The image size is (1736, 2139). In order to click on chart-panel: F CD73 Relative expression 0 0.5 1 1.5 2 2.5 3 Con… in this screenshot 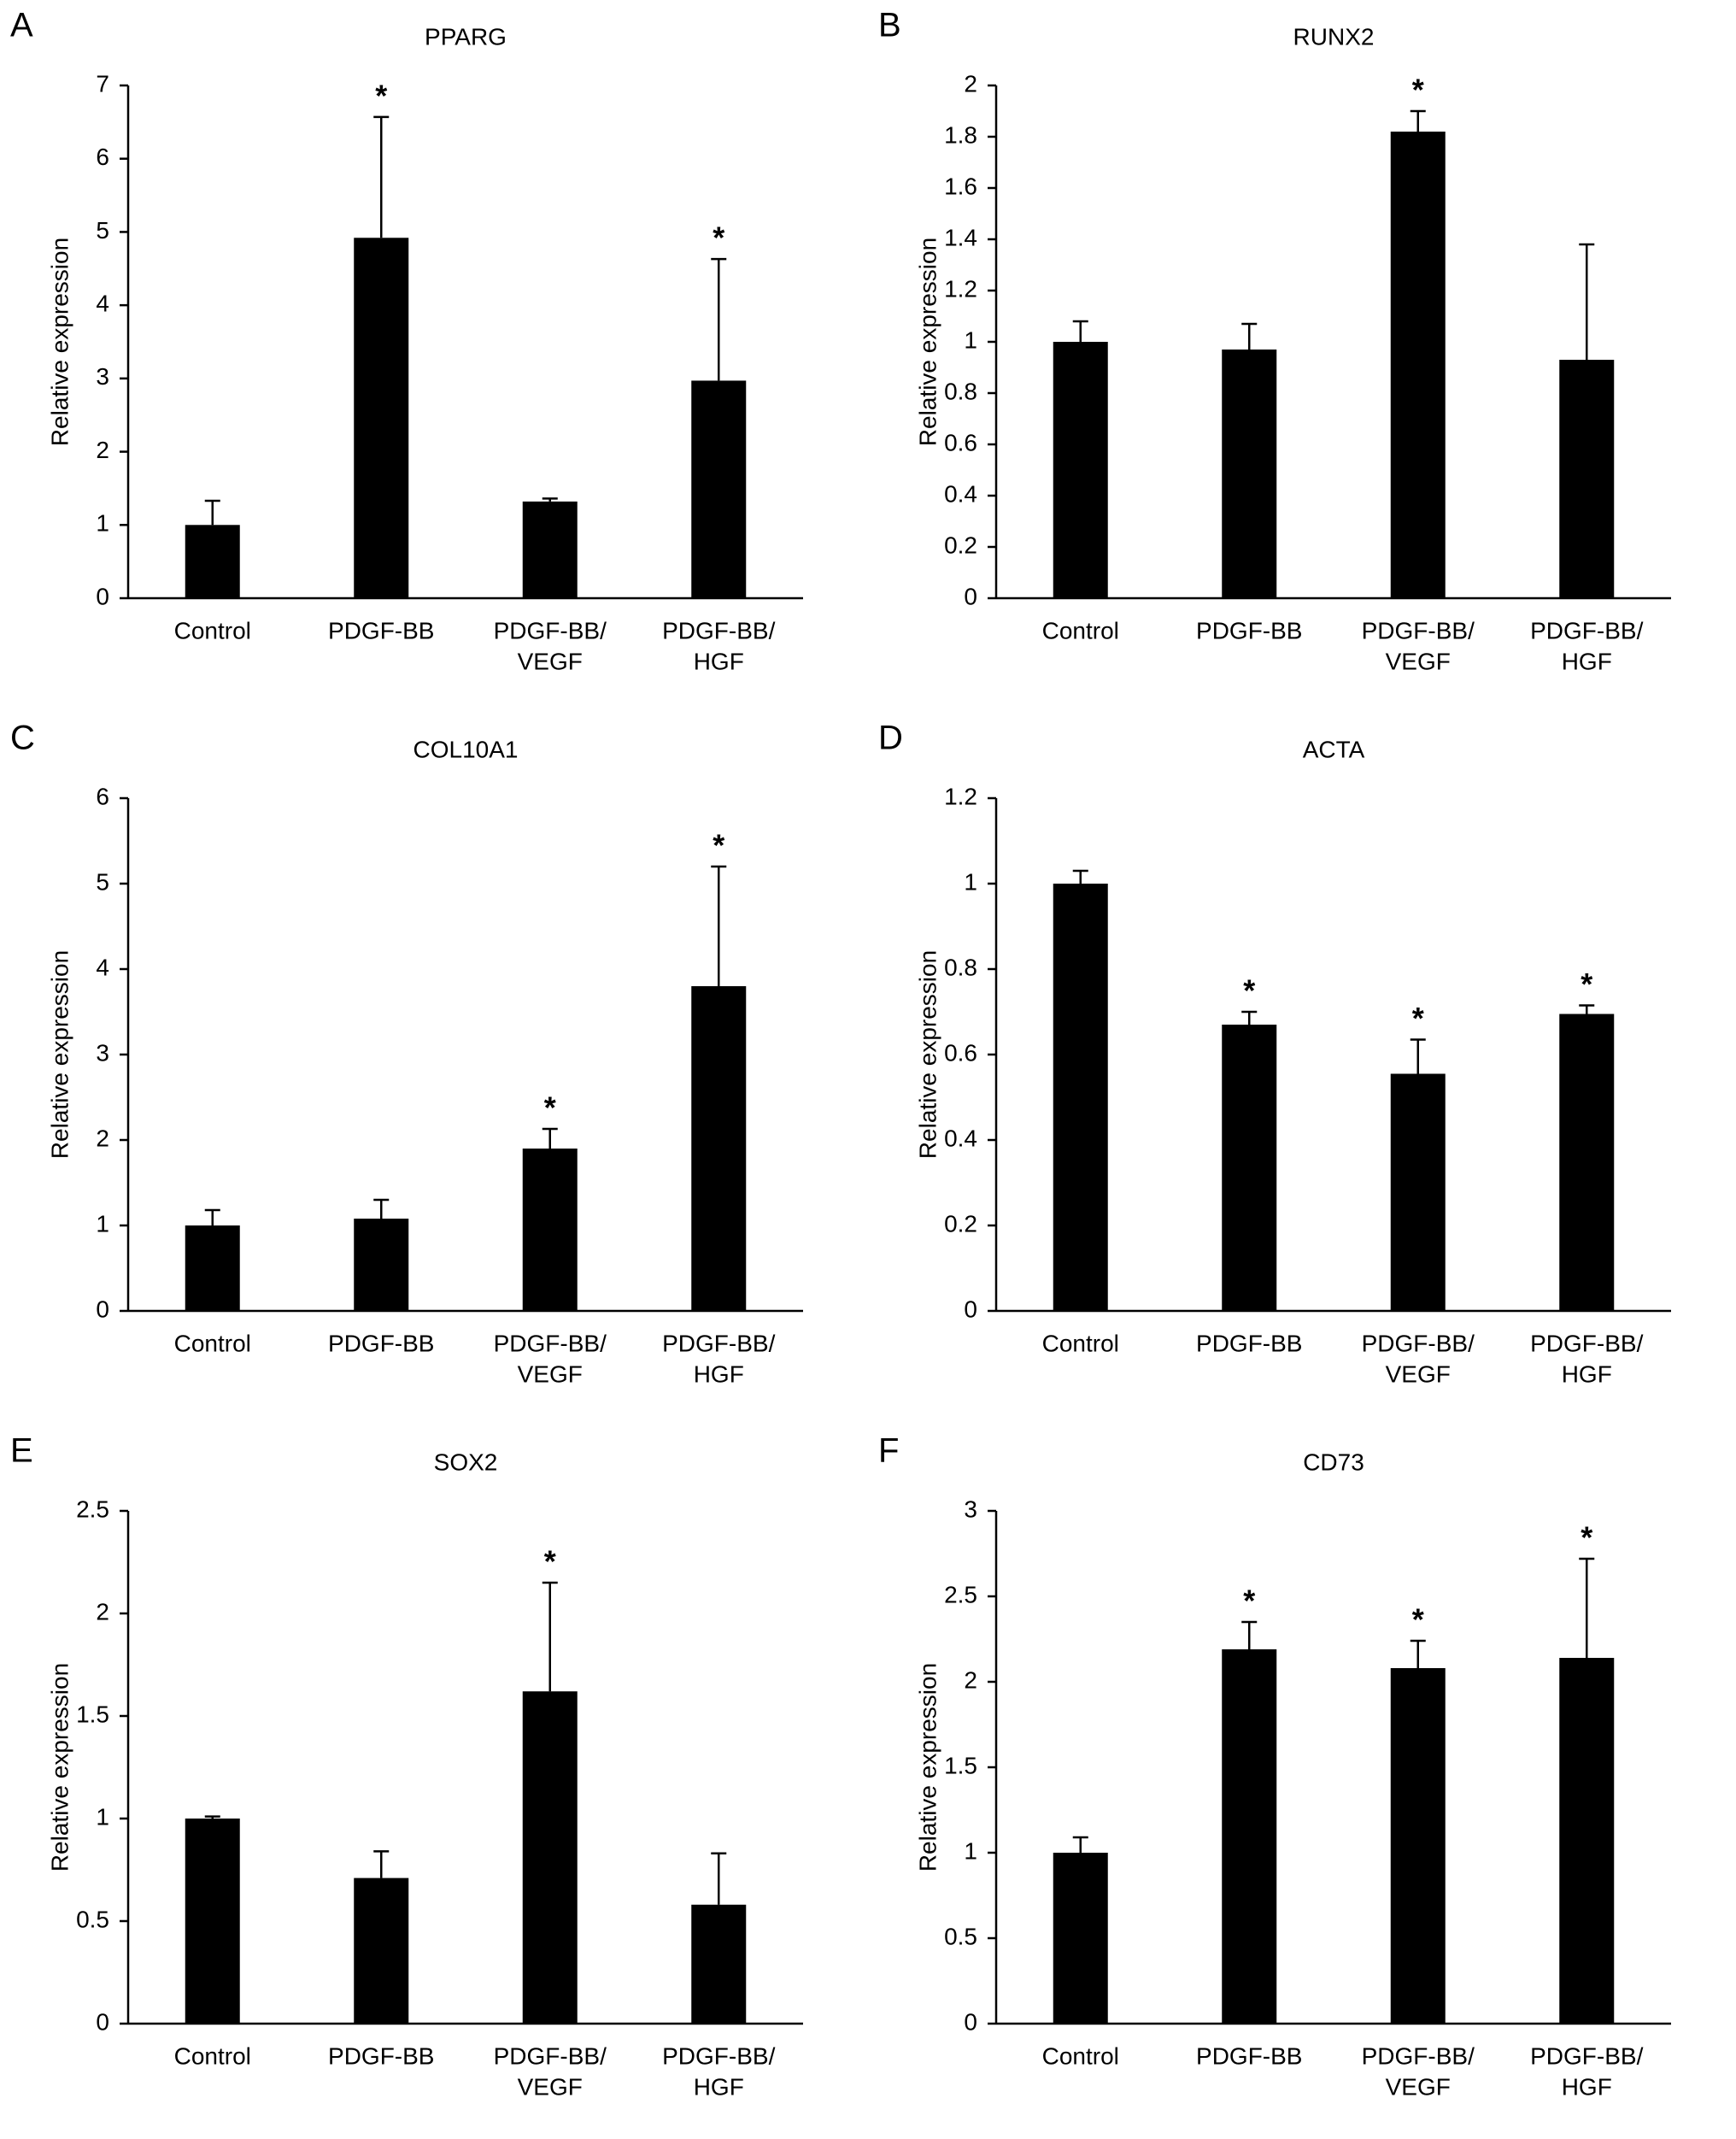, I will do `click(1274, 1766)`.